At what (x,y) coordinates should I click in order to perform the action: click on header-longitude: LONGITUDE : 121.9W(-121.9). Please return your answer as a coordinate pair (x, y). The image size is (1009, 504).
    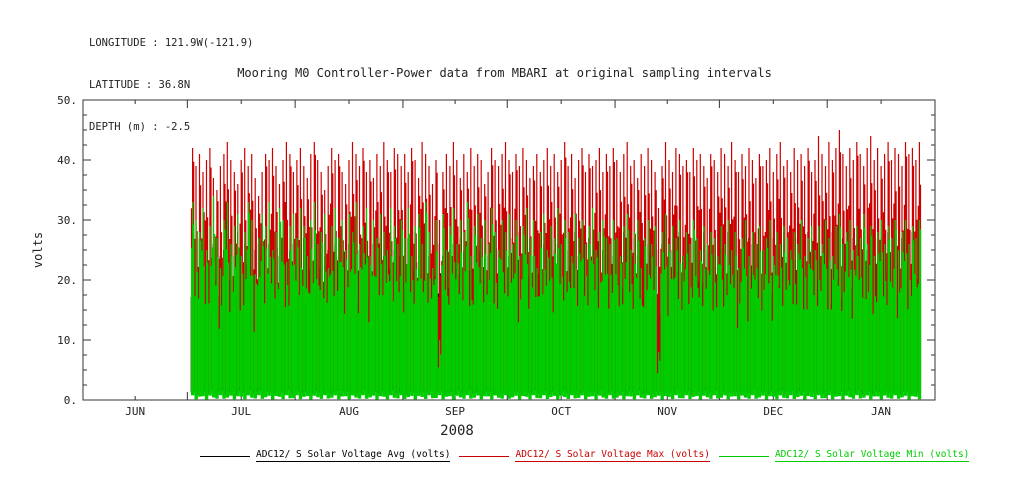
    Looking at the image, I should click on (171, 43).